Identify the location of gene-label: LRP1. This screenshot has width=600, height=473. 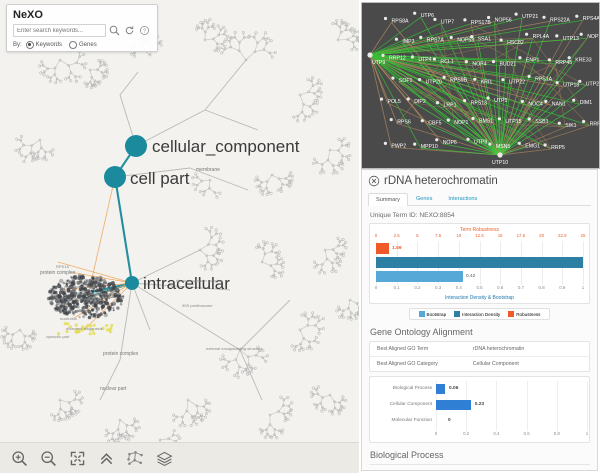
(450, 106).